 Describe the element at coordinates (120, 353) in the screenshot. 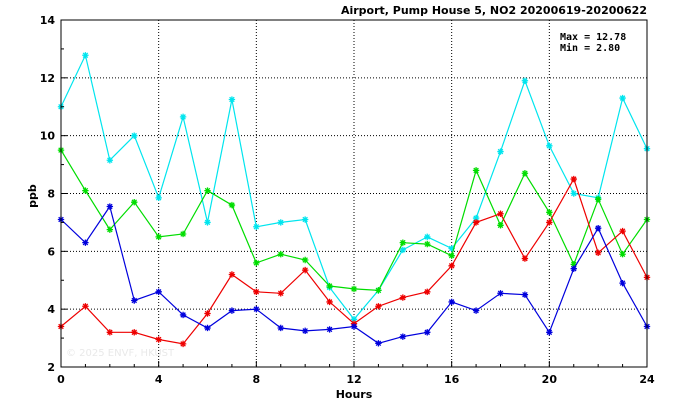

I see `watermark-group: © 2025 ENVF, HKUST` at that location.